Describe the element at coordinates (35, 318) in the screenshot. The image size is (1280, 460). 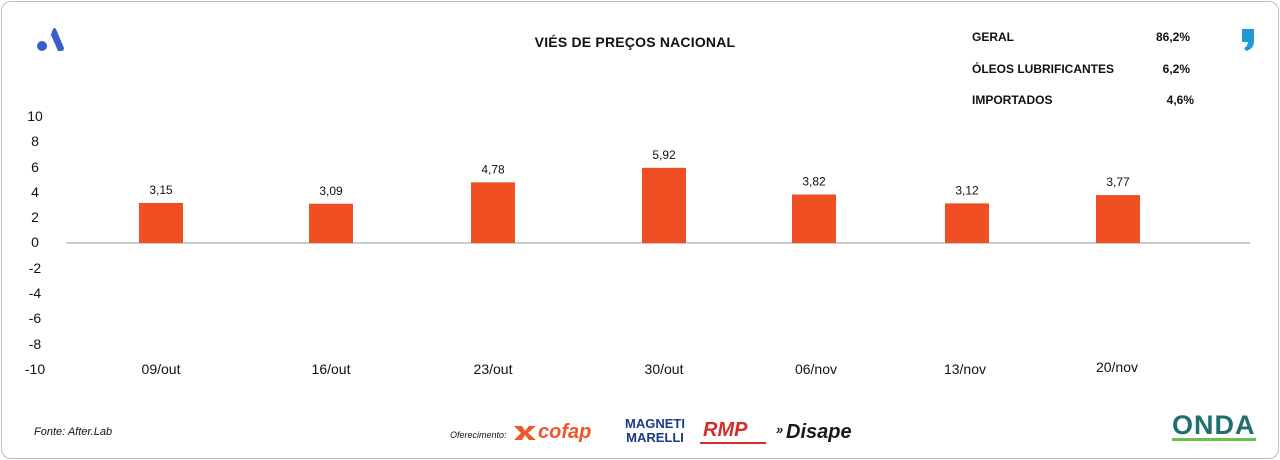
I see `y-tick-label: -6` at that location.